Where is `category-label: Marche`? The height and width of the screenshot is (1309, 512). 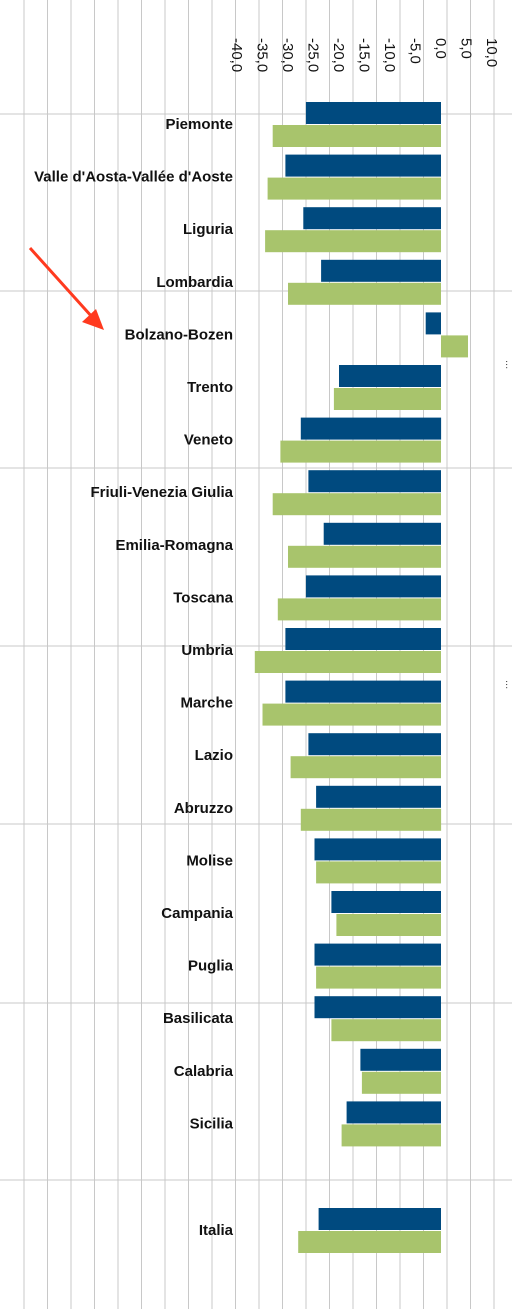
category-label: Marche is located at coordinates (206, 703).